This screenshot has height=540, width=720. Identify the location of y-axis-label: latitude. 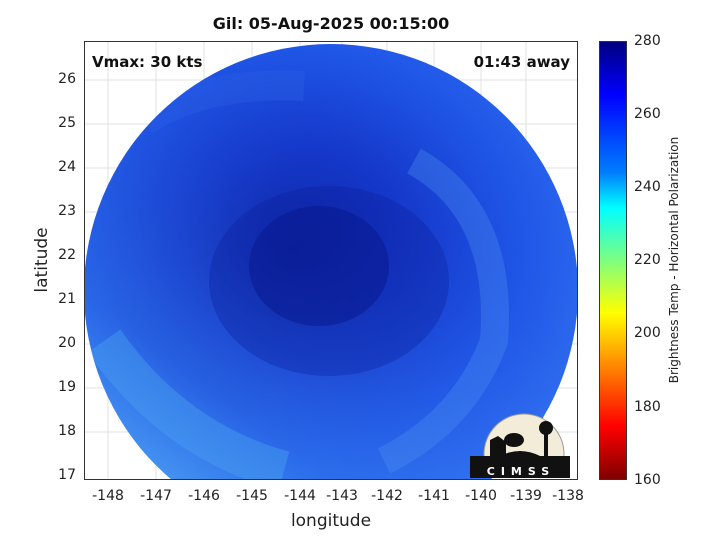
(42, 260).